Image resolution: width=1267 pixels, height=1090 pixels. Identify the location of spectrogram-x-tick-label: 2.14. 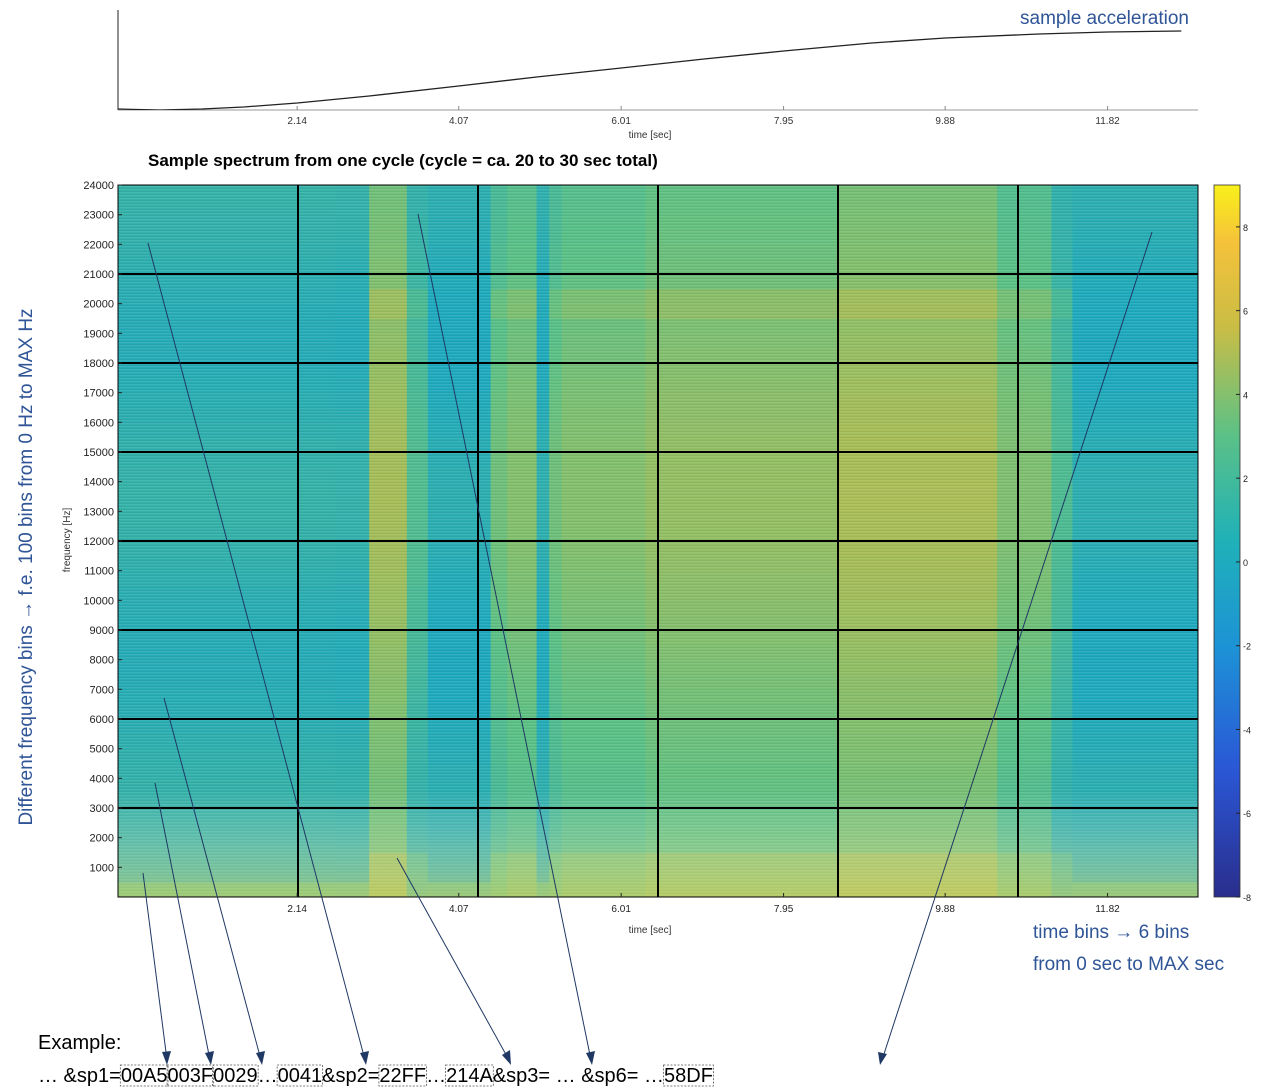
(297, 909).